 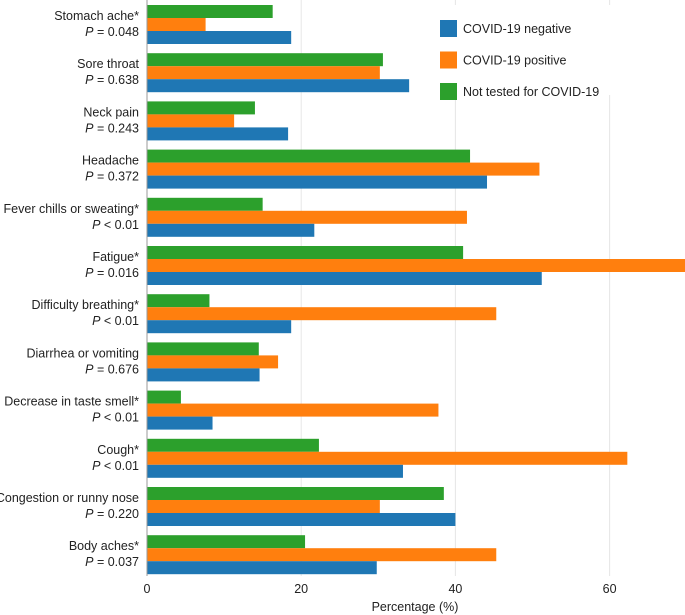 What do you see at coordinates (72, 209) in the screenshot?
I see `category-label: Fever chills or sweating*` at bounding box center [72, 209].